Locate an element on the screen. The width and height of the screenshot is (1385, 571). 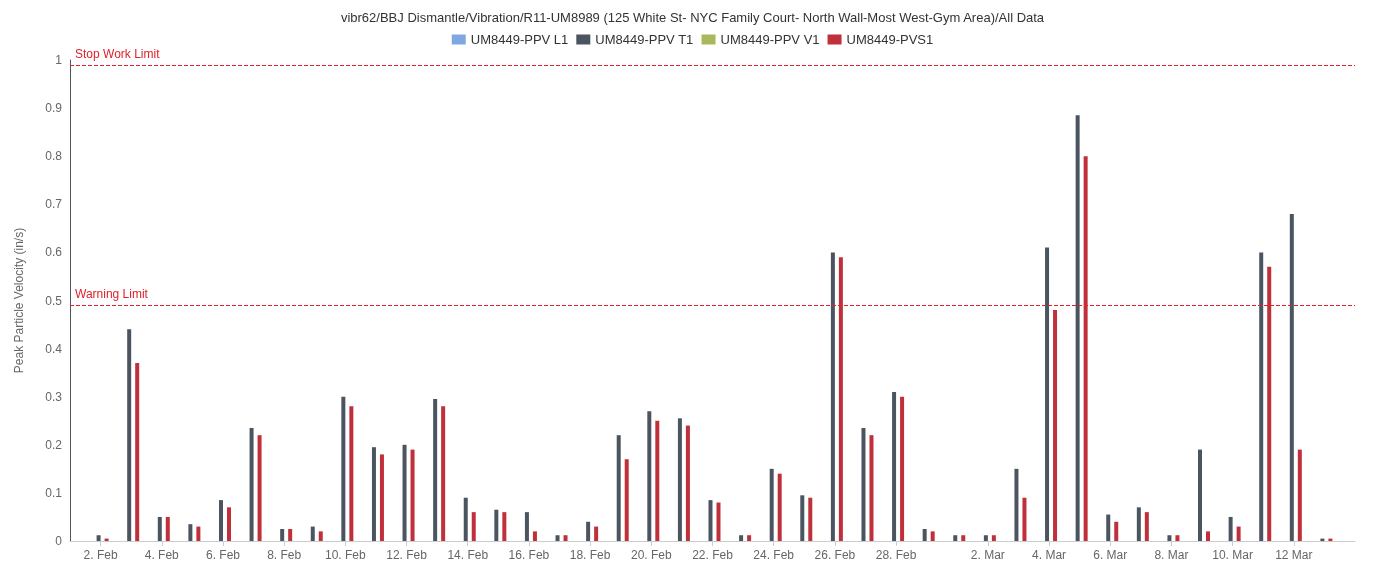
x-tick-label: 10. Feb is located at coordinates (346, 555).